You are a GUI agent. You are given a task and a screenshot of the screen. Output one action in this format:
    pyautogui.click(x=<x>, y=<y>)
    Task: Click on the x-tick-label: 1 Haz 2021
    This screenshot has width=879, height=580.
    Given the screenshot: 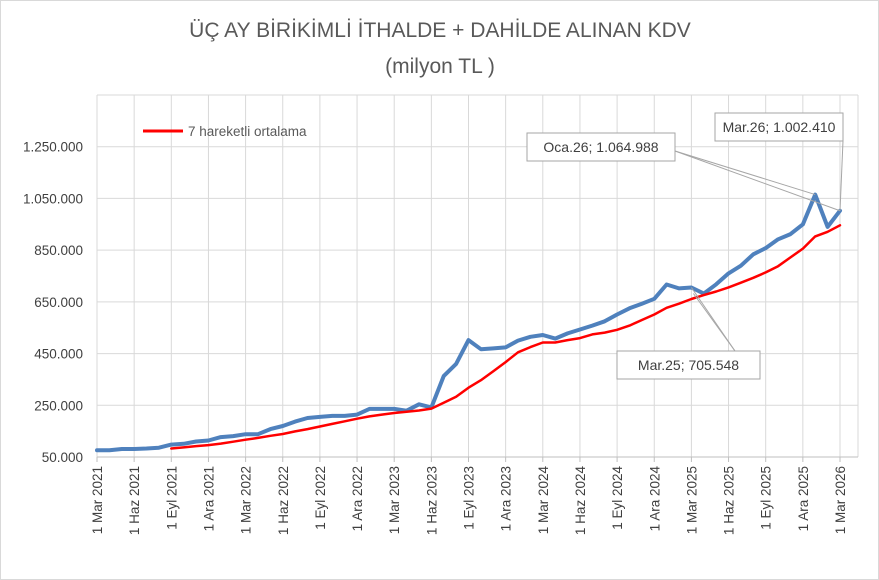 What is the action you would take?
    pyautogui.click(x=134, y=500)
    